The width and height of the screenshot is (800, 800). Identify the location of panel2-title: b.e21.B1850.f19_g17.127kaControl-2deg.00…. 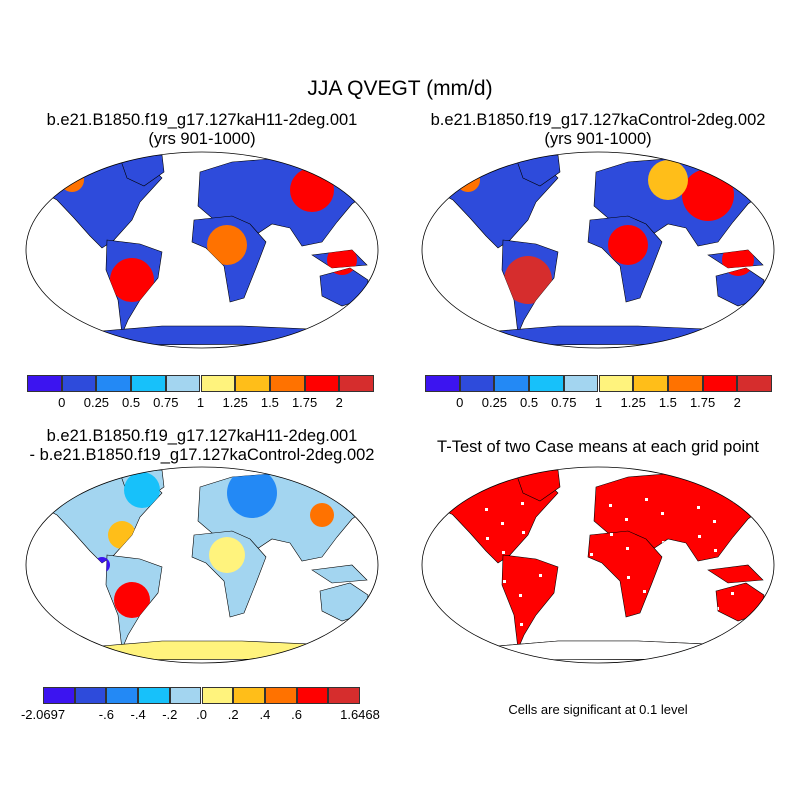
(598, 120).